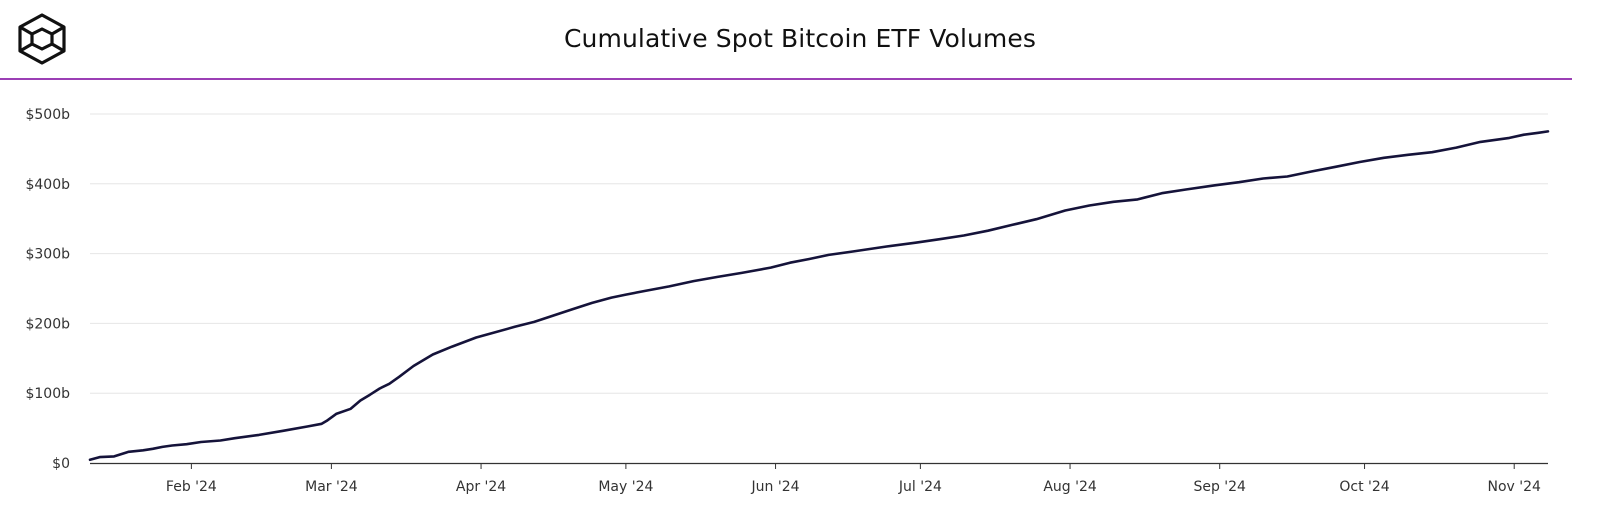 This screenshot has height=513, width=1600. What do you see at coordinates (786, 79) in the screenshot?
I see `header-divider` at bounding box center [786, 79].